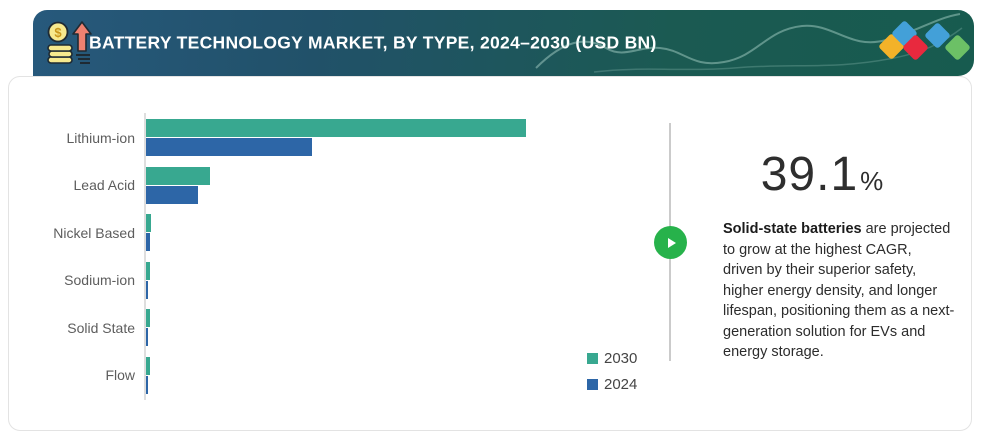  Describe the element at coordinates (149, 223) in the screenshot. I see `bar-2030-nickel-based` at that location.